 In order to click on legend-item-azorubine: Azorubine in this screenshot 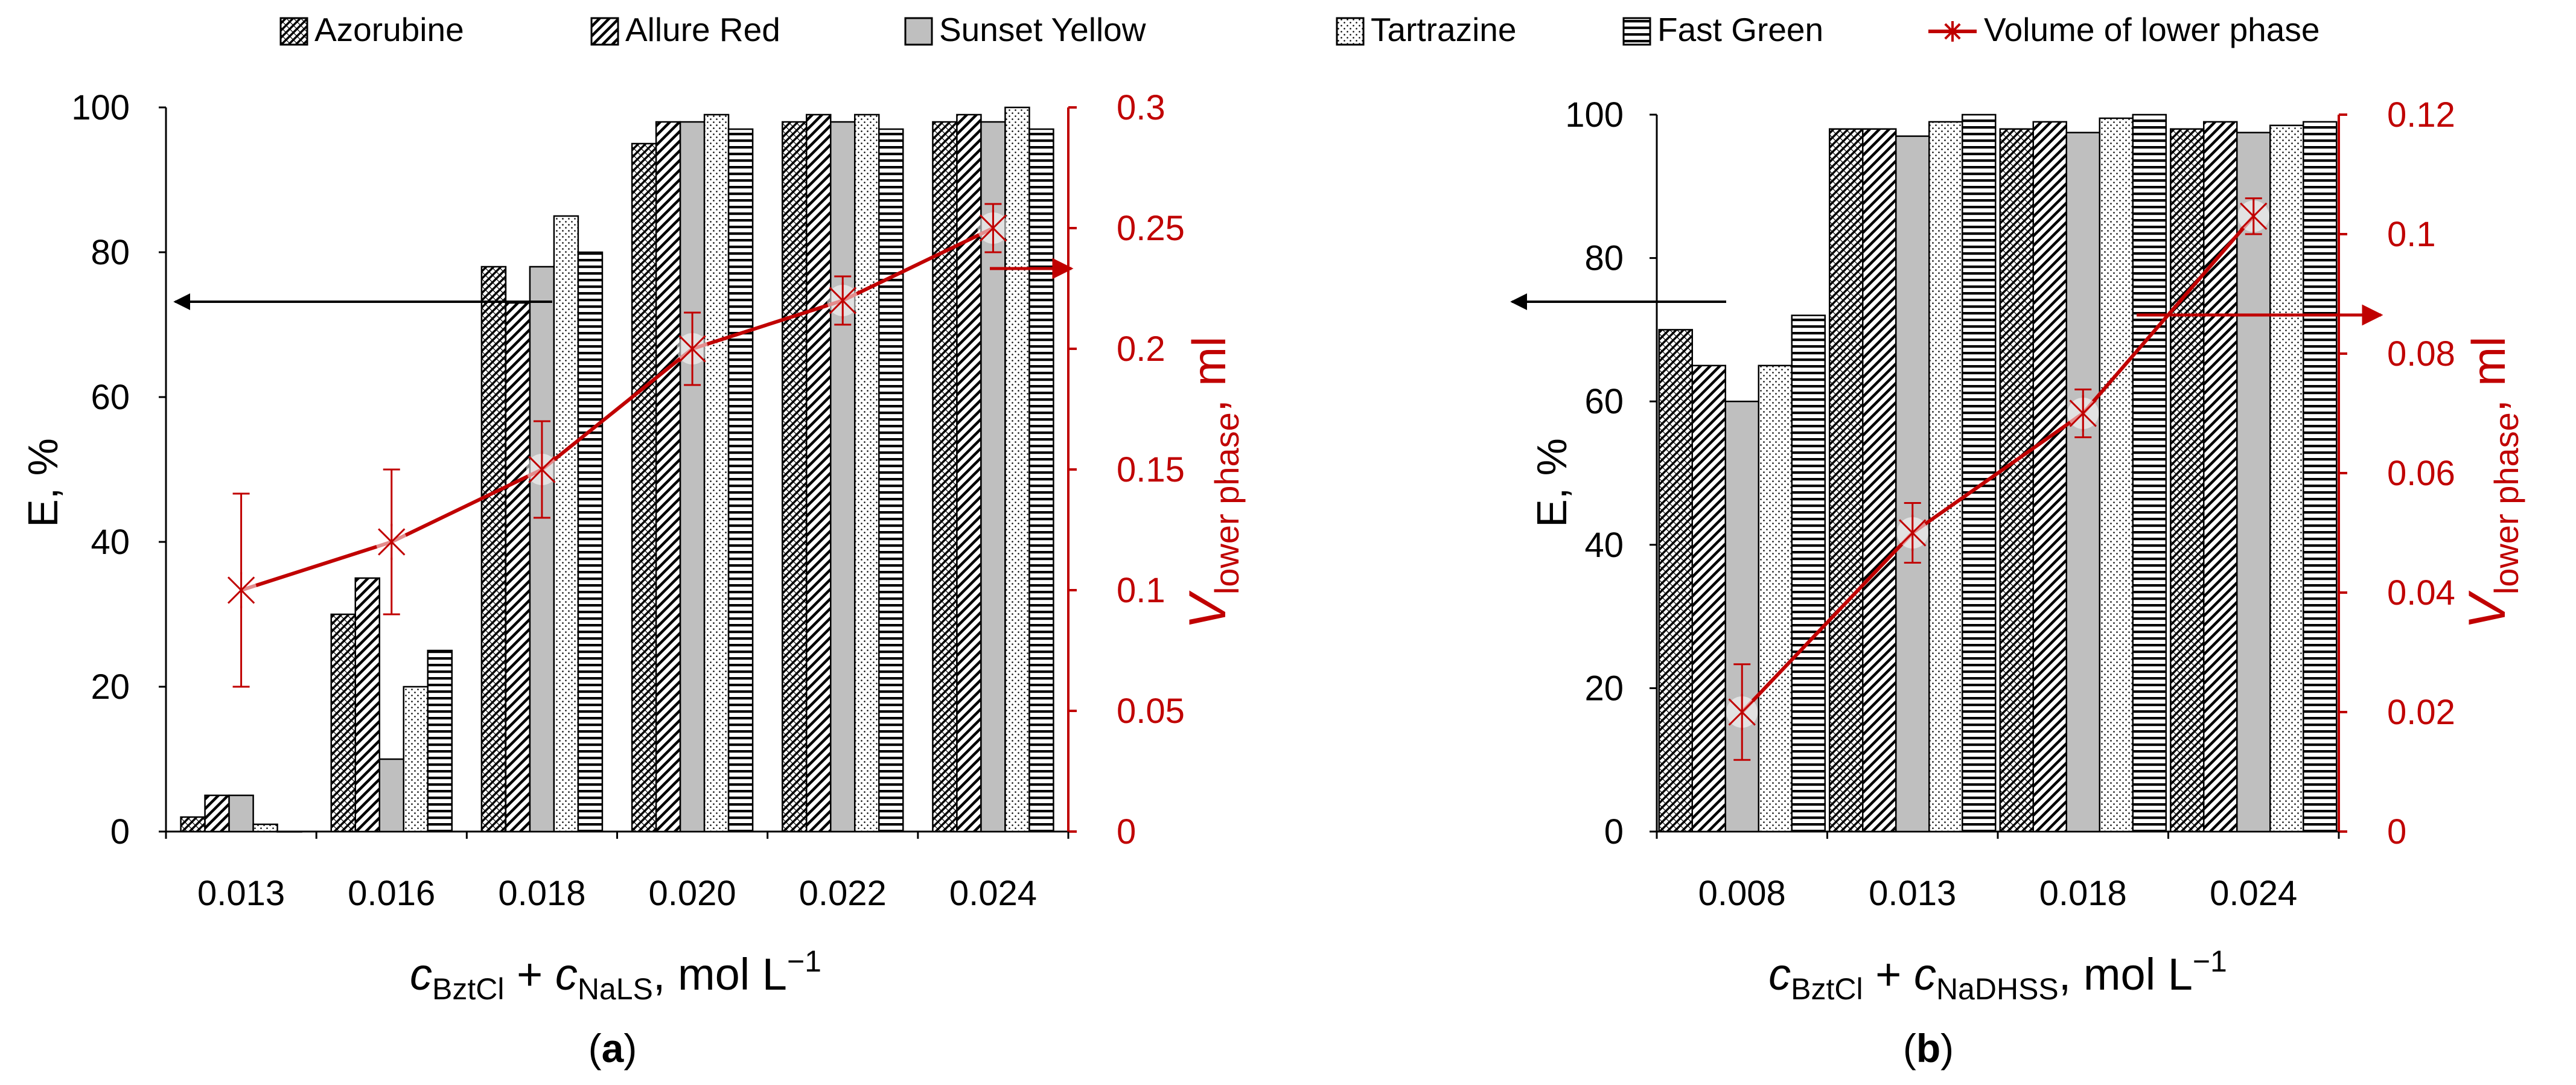, I will do `click(371, 29)`.